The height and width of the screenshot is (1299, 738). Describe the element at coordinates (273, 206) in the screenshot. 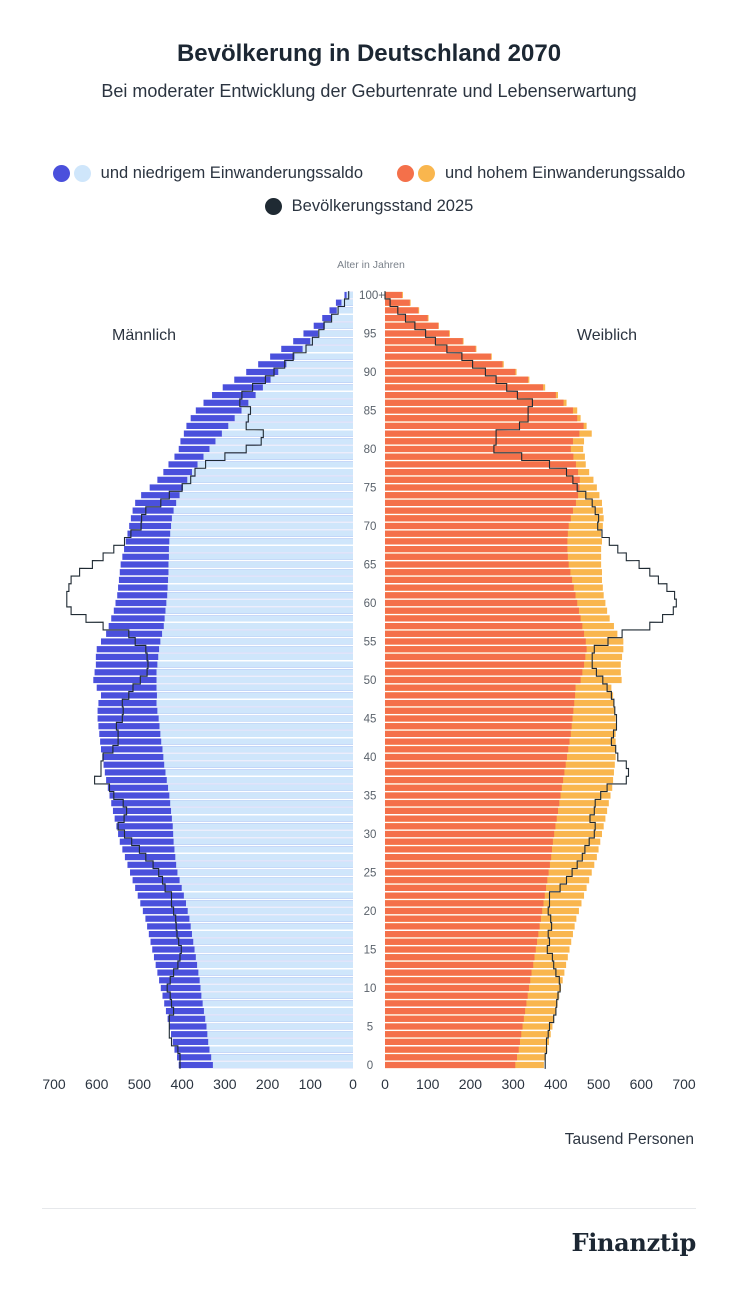

I see `legend-dot-baseline` at that location.